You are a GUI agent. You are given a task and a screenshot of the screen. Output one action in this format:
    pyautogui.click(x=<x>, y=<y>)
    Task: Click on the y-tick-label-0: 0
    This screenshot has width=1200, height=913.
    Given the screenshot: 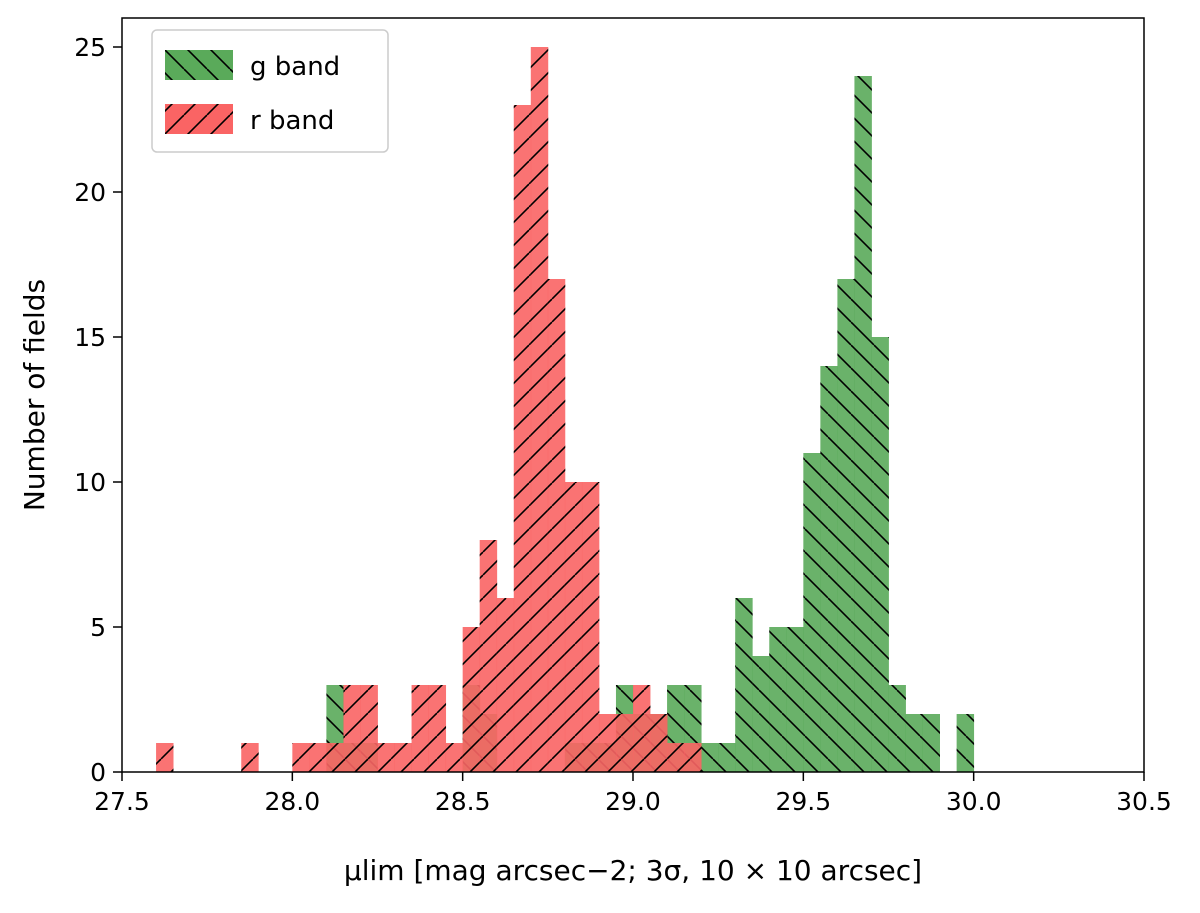 What is the action you would take?
    pyautogui.click(x=98, y=772)
    